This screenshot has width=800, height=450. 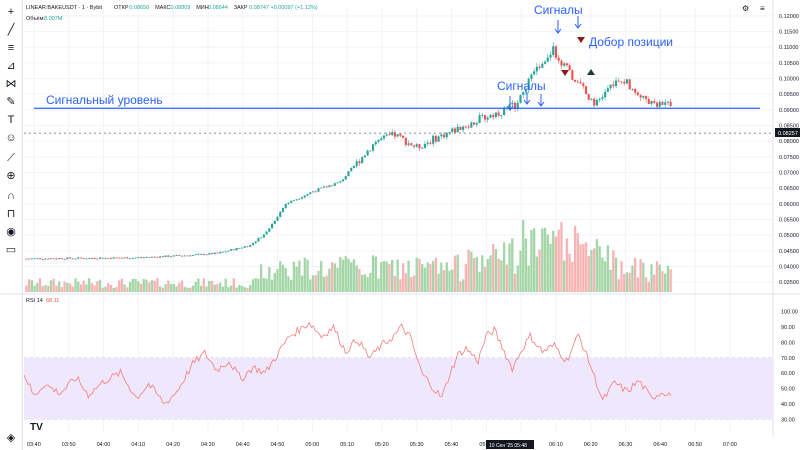 What do you see at coordinates (730, 445) in the screenshot?
I see `time-tick-20: 07:00` at bounding box center [730, 445].